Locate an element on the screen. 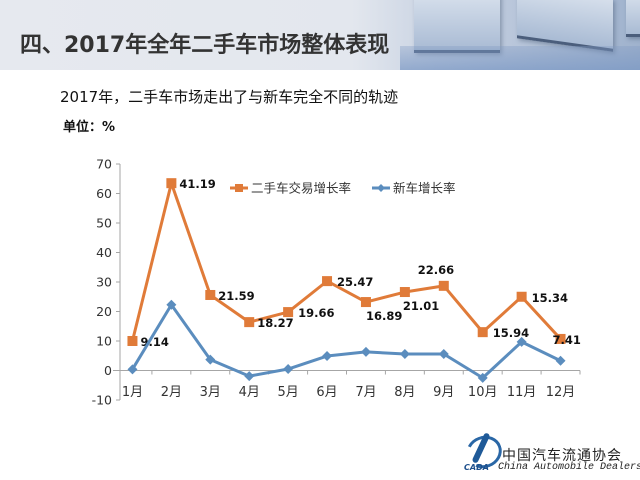  x-tick-label: 2月 is located at coordinates (171, 392).